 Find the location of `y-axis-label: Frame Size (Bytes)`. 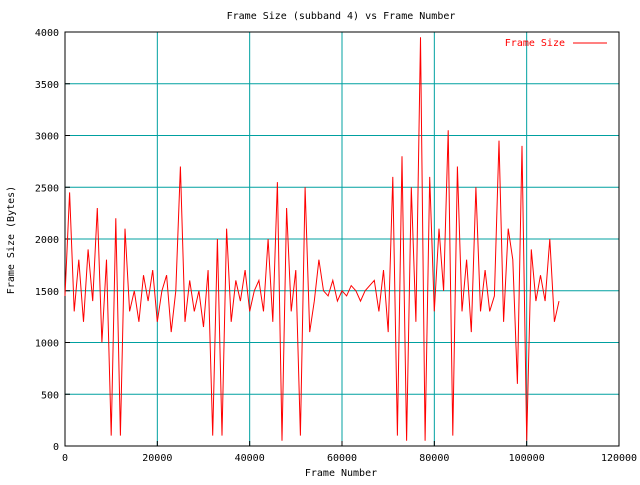

y-axis-label: Frame Size (Bytes) is located at coordinates (11, 240).